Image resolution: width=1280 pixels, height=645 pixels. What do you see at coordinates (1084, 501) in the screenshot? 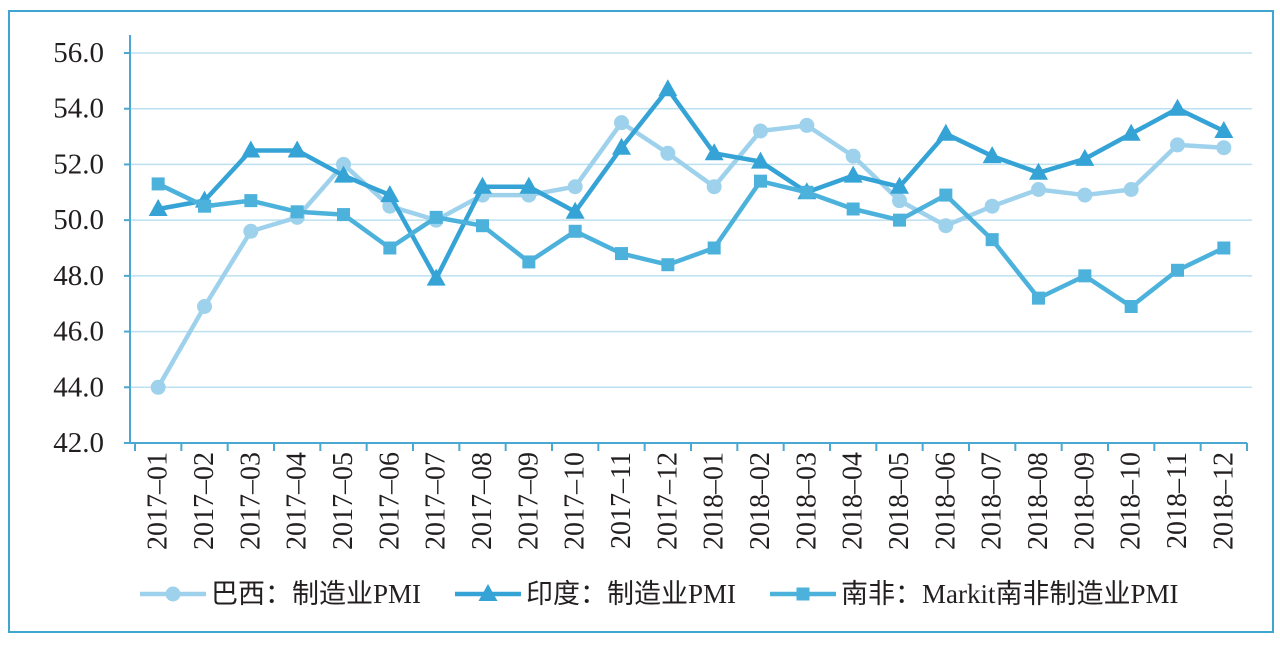
I see `x-tick-label: 2018–09` at bounding box center [1084, 501].